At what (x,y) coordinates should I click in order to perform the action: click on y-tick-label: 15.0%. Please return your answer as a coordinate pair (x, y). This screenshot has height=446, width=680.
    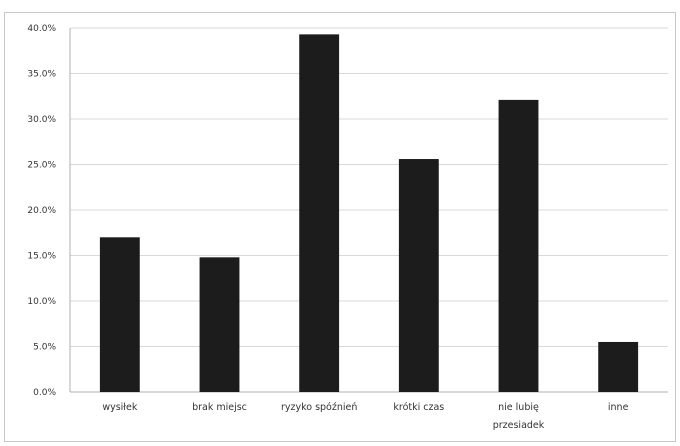
    Looking at the image, I should click on (41, 257).